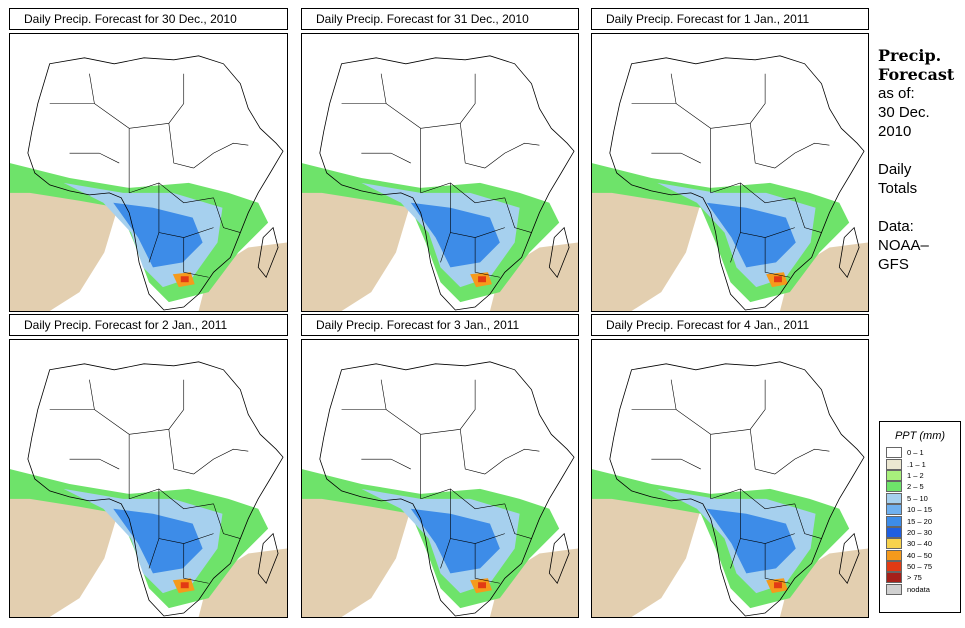 This screenshot has width=965, height=628. Describe the element at coordinates (920, 555) in the screenshot. I see `legend-label: 40 – 50` at that location.